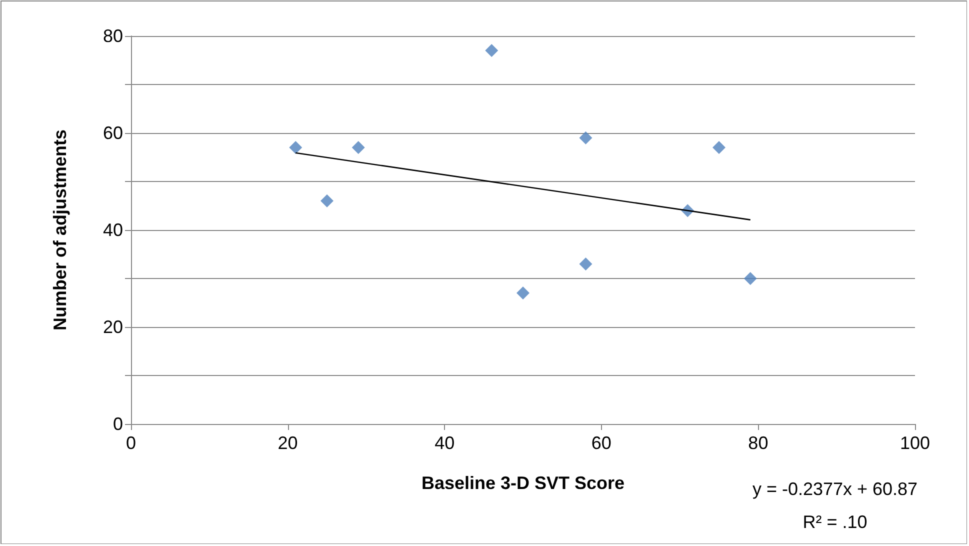 Image resolution: width=969 pixels, height=546 pixels. What do you see at coordinates (60, 230) in the screenshot?
I see `y-axis-title: Number of adjustments` at bounding box center [60, 230].